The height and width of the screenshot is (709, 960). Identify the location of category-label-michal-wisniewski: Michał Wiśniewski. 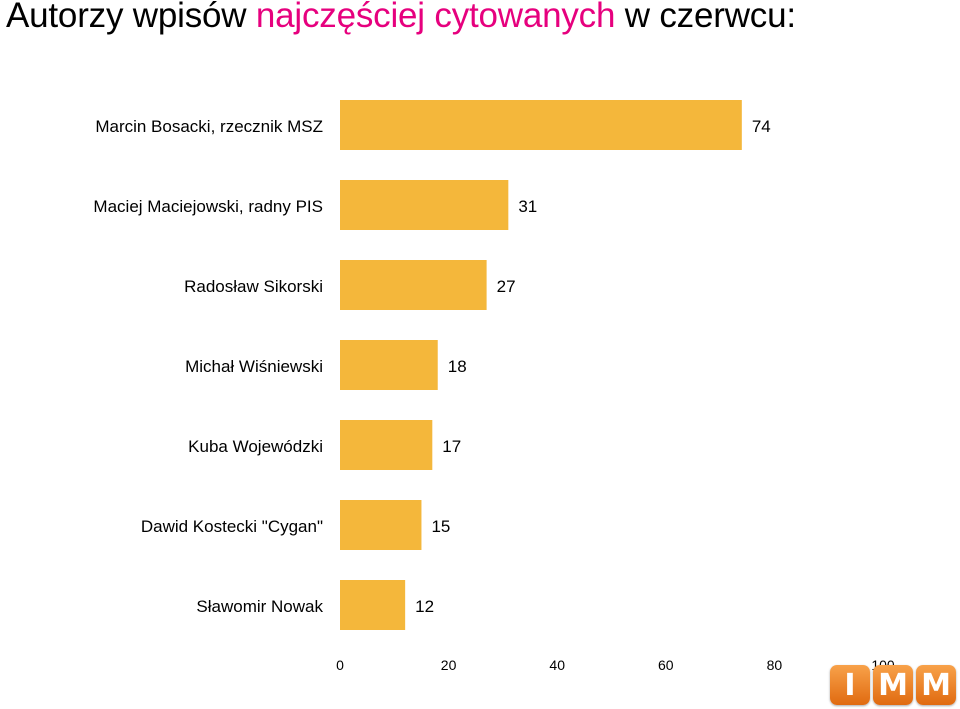
(254, 366).